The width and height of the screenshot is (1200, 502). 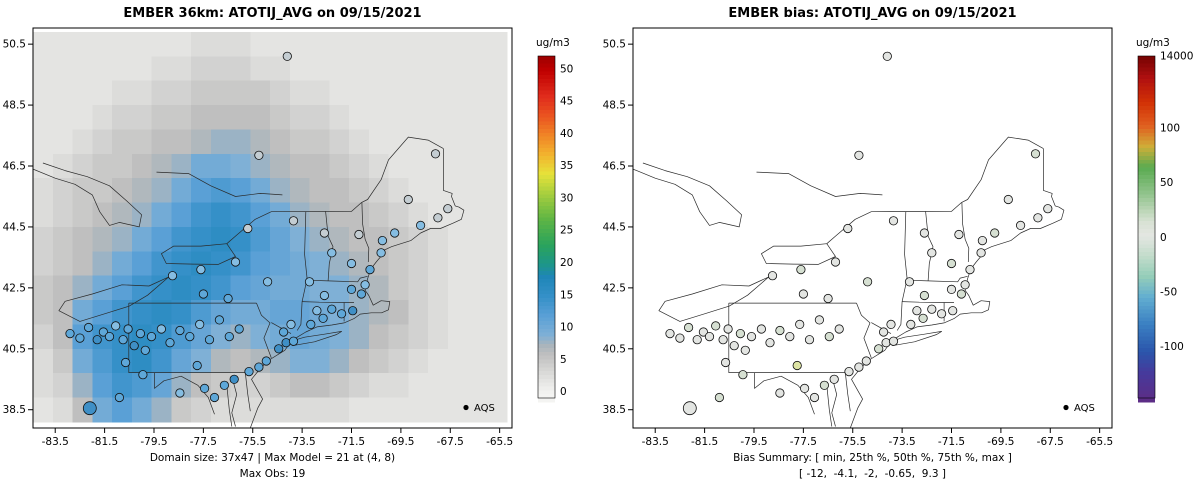 I want to click on x-axis-tick-label: -73.5, so click(x=902, y=442).